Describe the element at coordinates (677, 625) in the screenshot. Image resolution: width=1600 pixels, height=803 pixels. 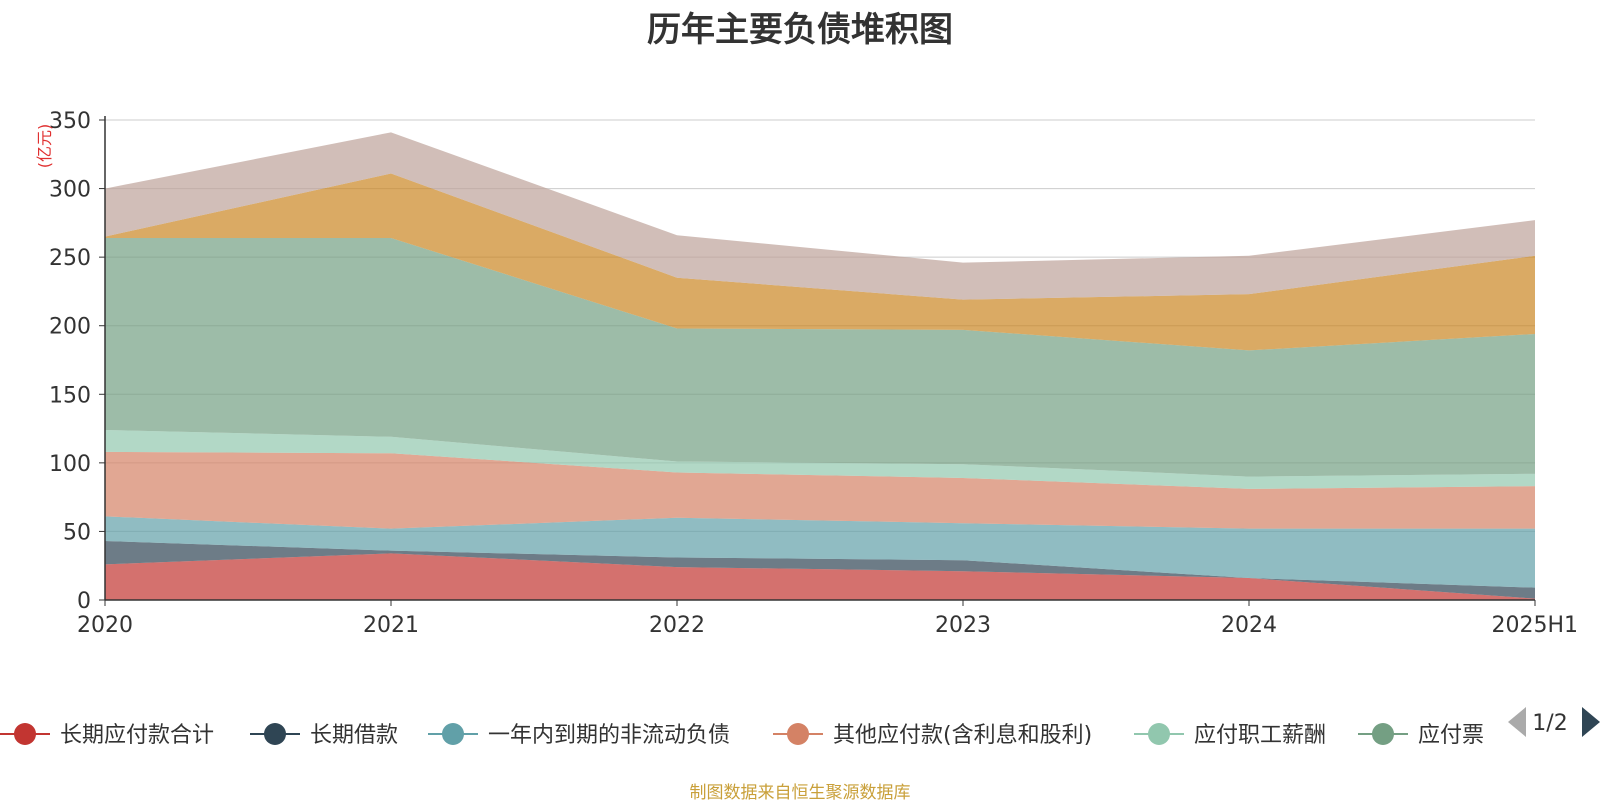
I see `x-tick-label: 2022` at that location.